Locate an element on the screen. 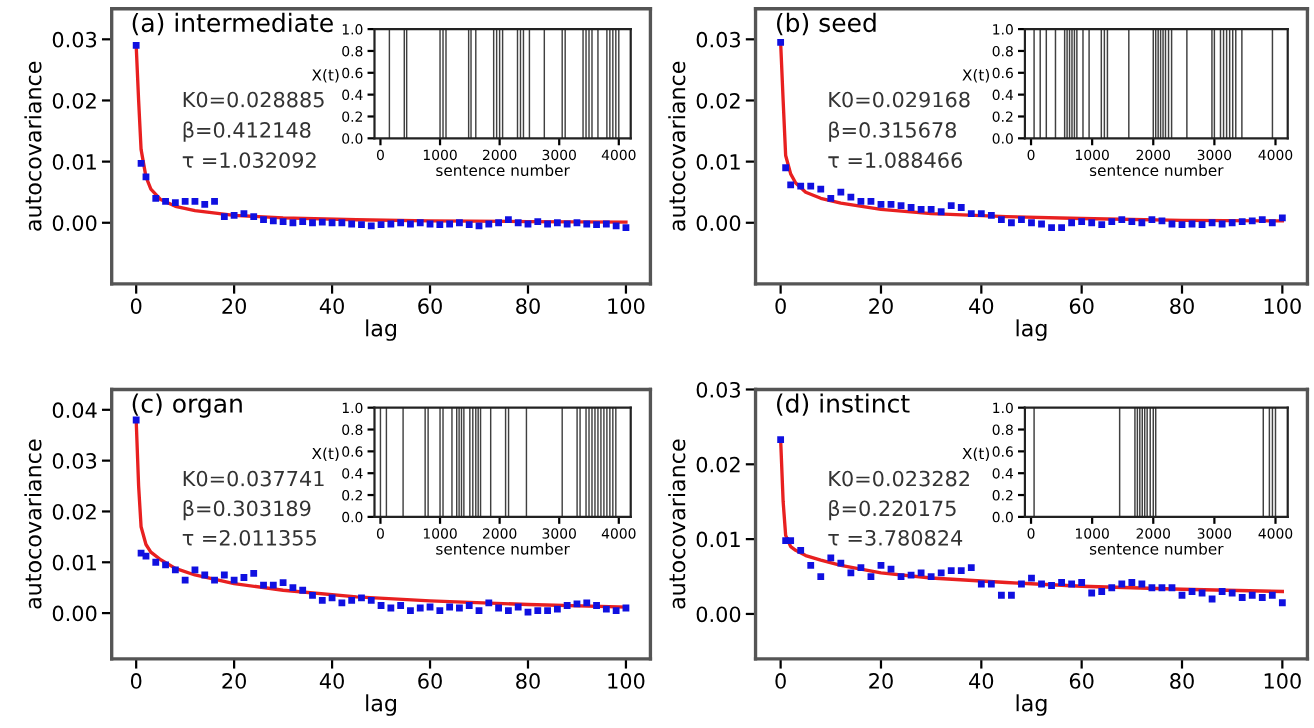  x-tick-label: 20 is located at coordinates (881, 306).